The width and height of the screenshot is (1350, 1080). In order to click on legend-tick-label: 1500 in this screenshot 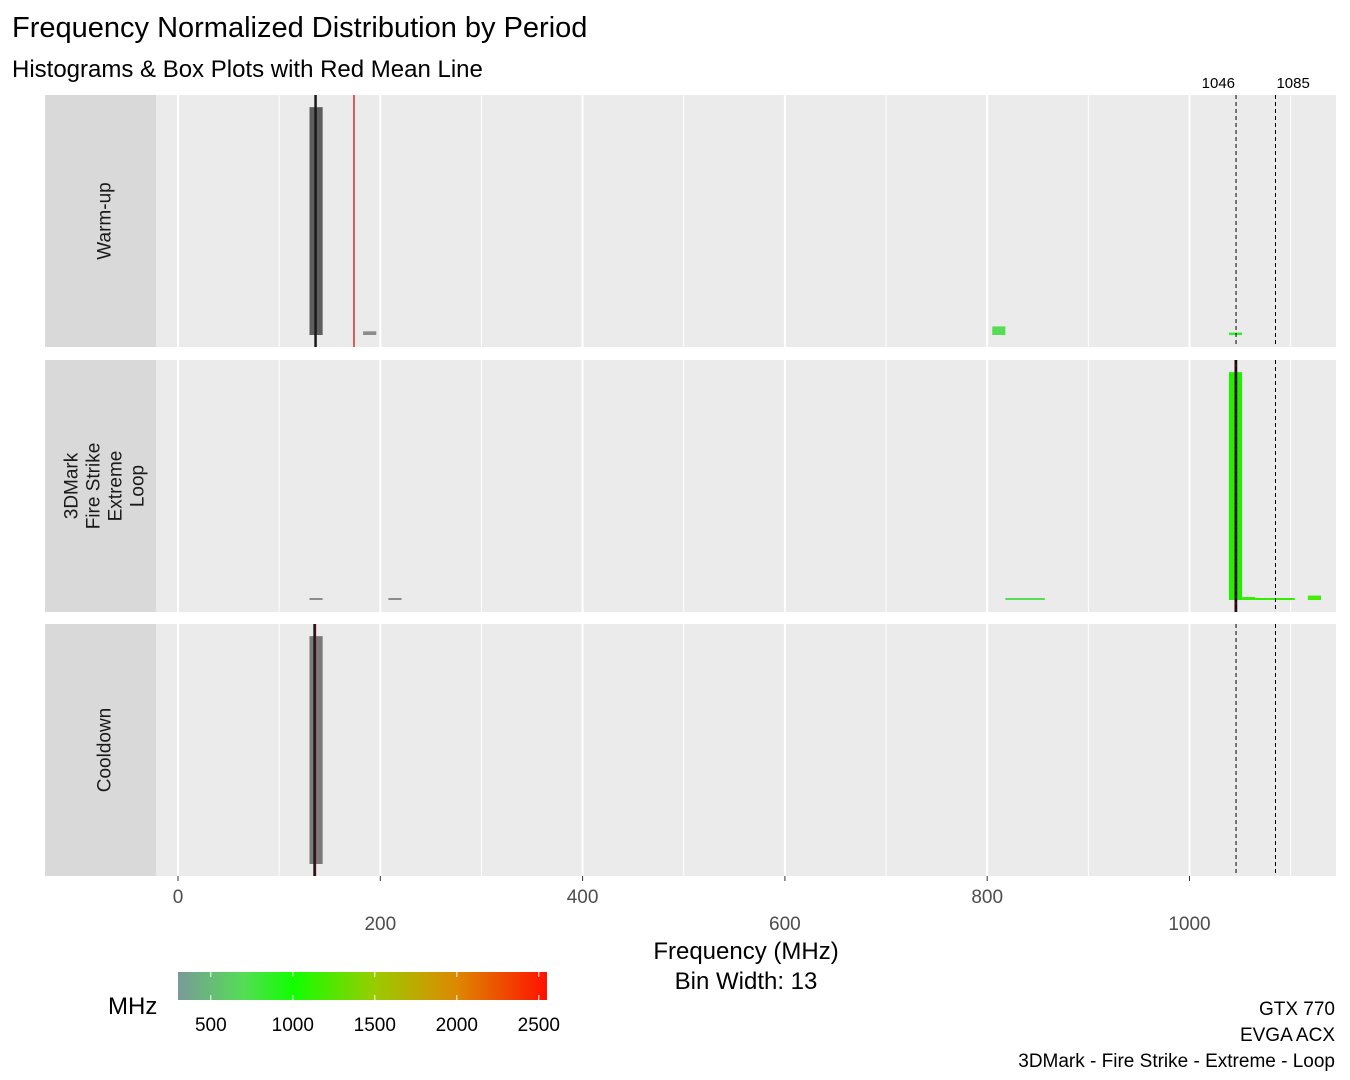, I will do `click(375, 1025)`.